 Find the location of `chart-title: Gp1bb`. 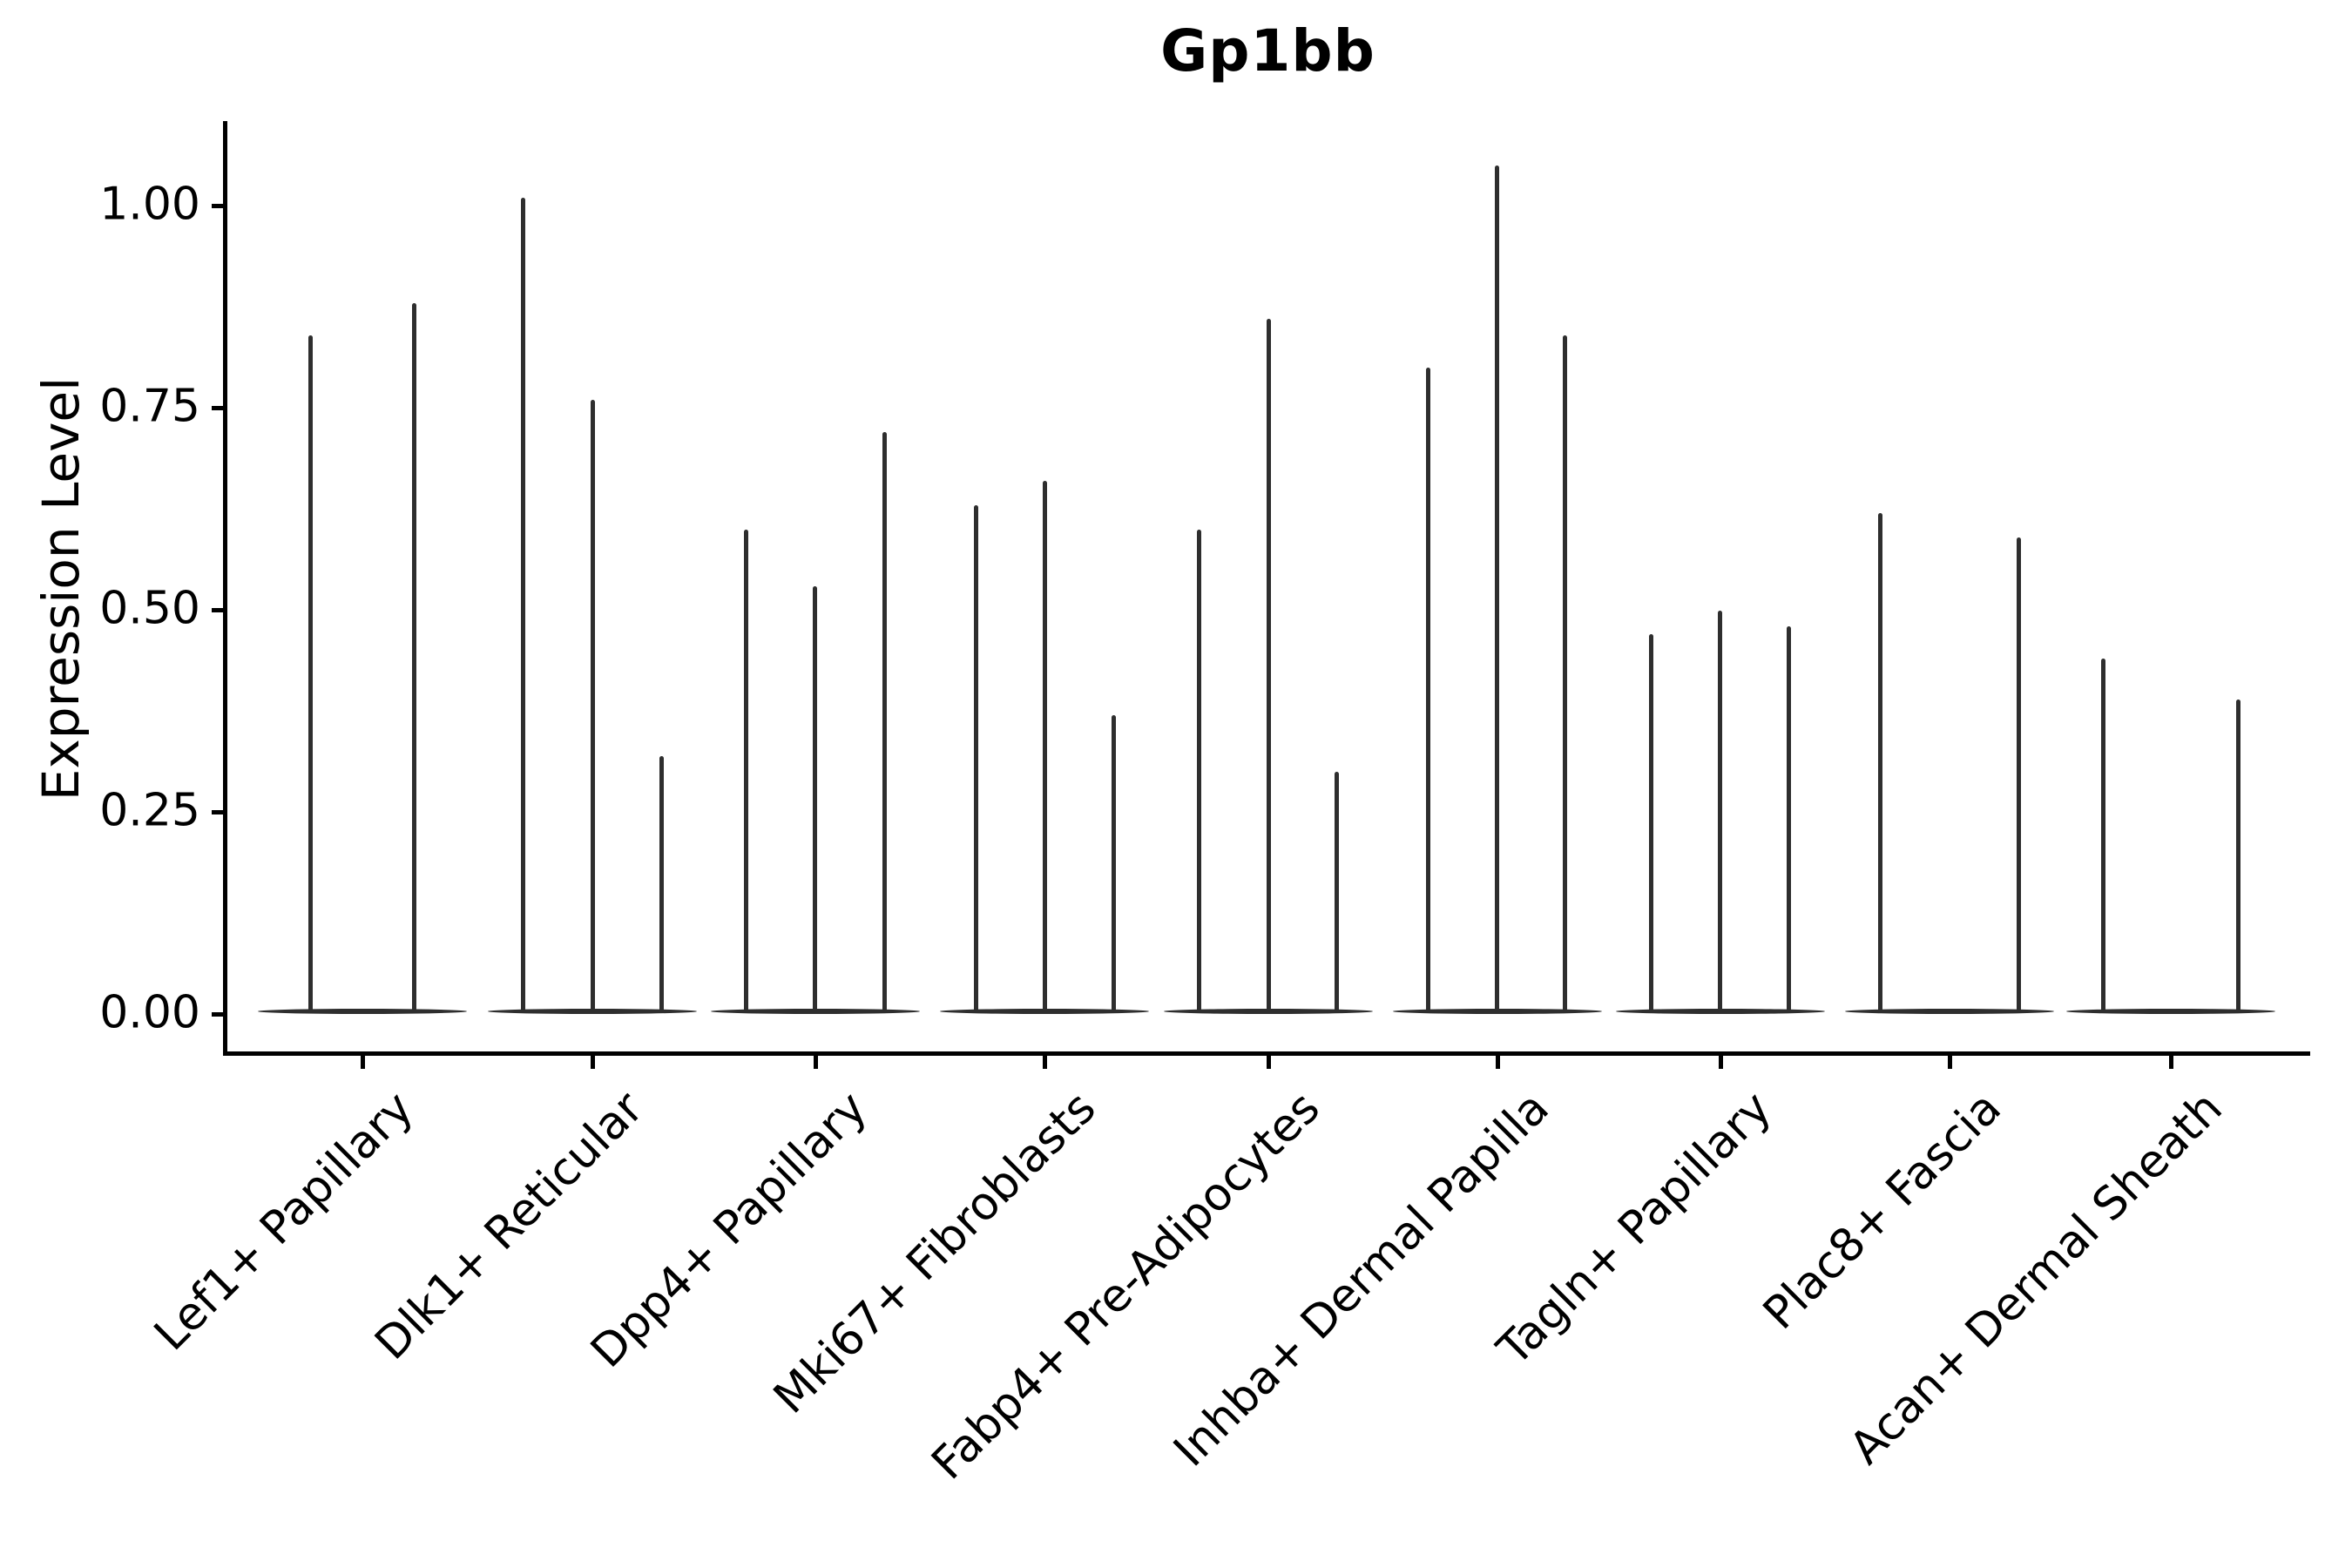

chart-title: Gp1bb is located at coordinates (1267, 50).